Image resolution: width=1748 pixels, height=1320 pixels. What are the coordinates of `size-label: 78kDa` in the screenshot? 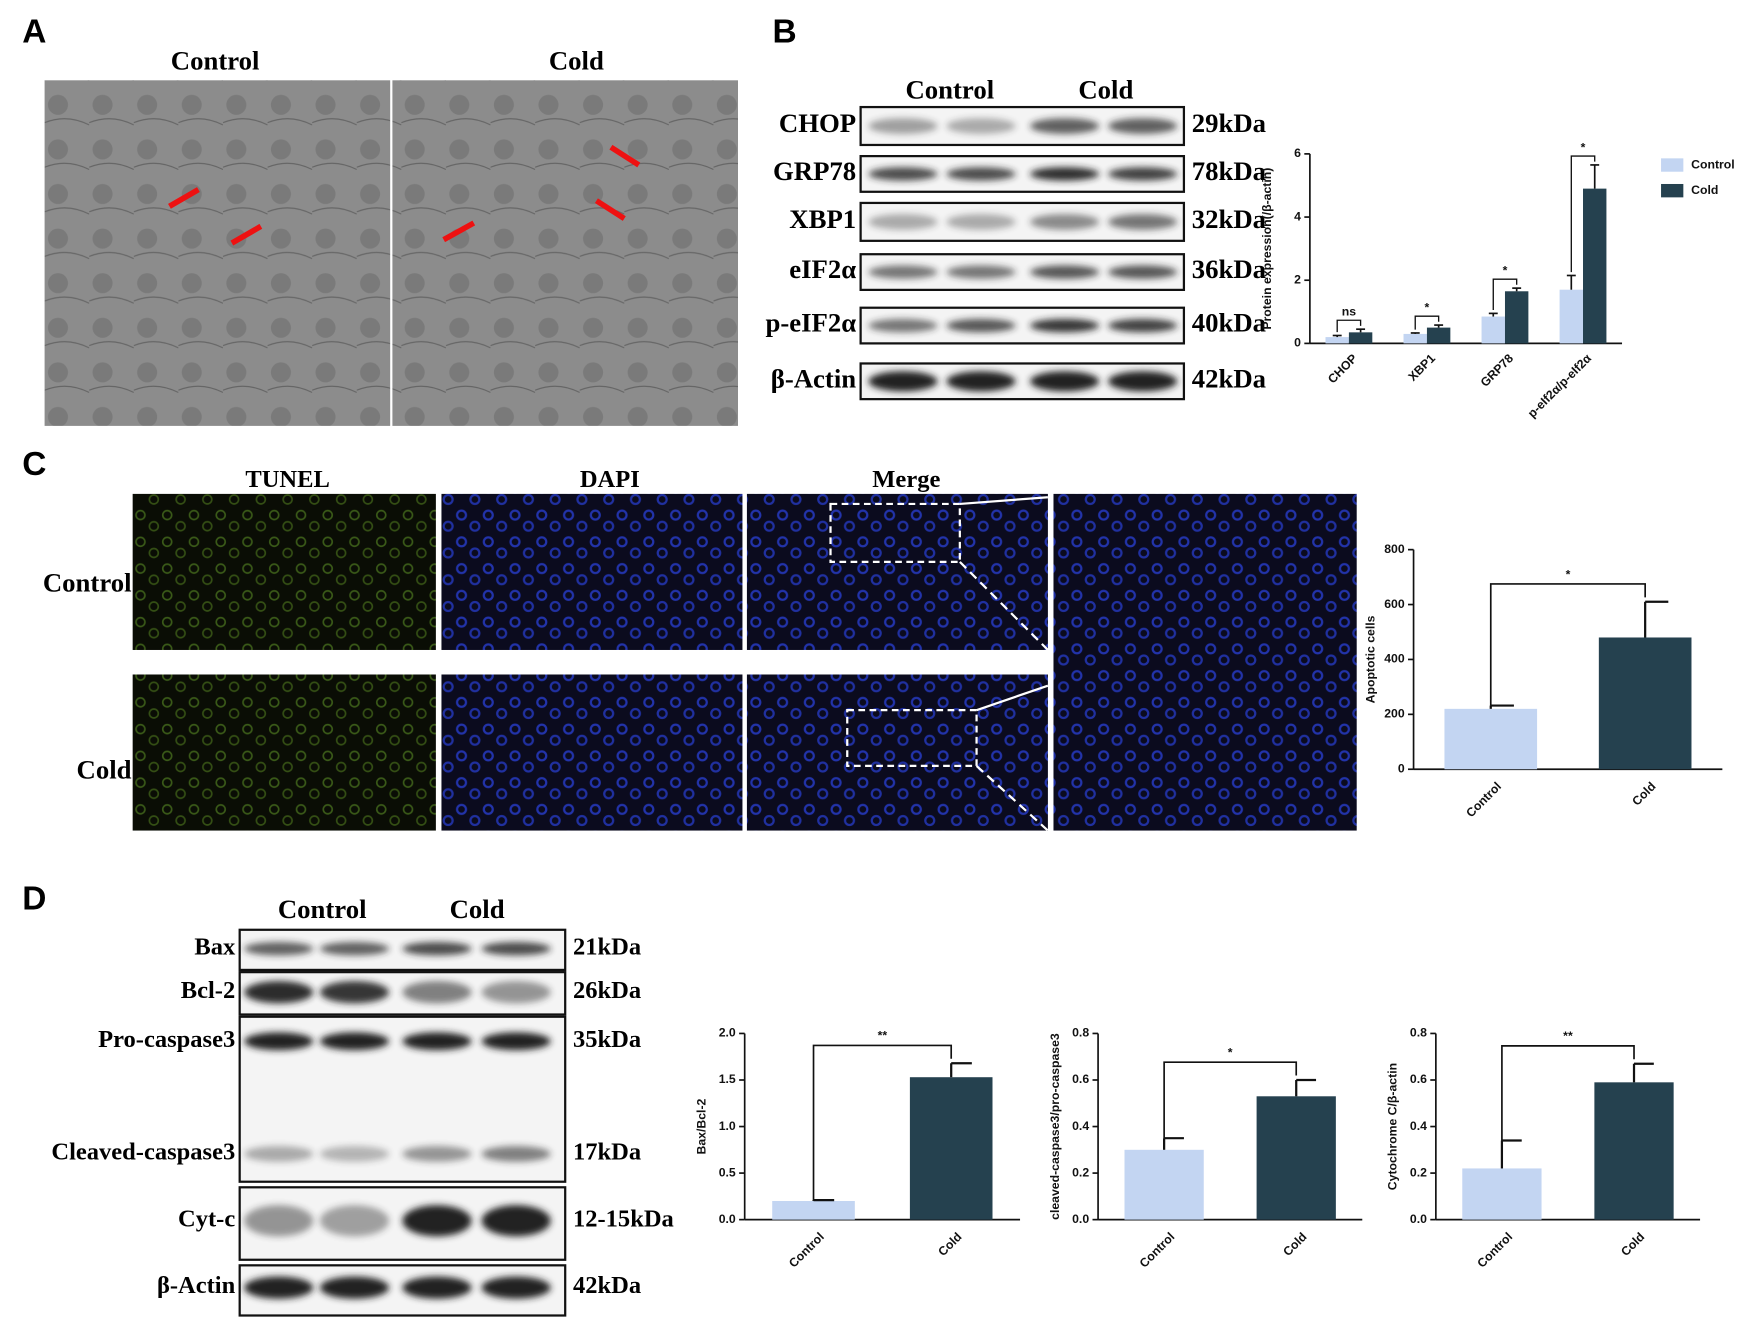 It's located at (1229, 171).